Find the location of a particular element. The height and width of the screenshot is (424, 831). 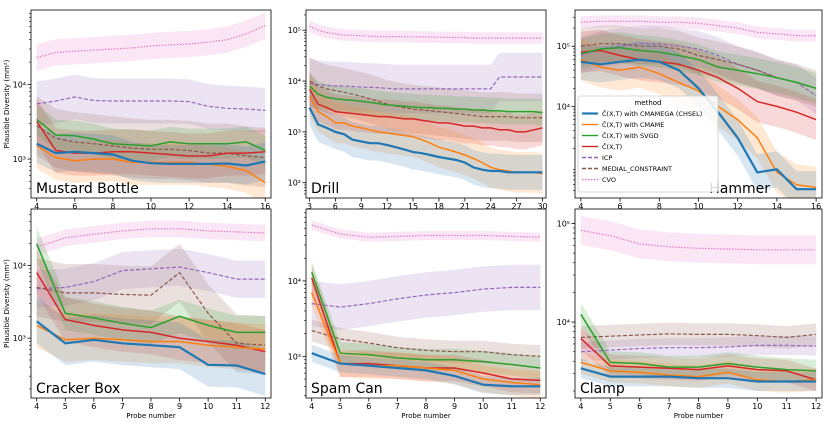

band-medial is located at coordinates (698, 66).